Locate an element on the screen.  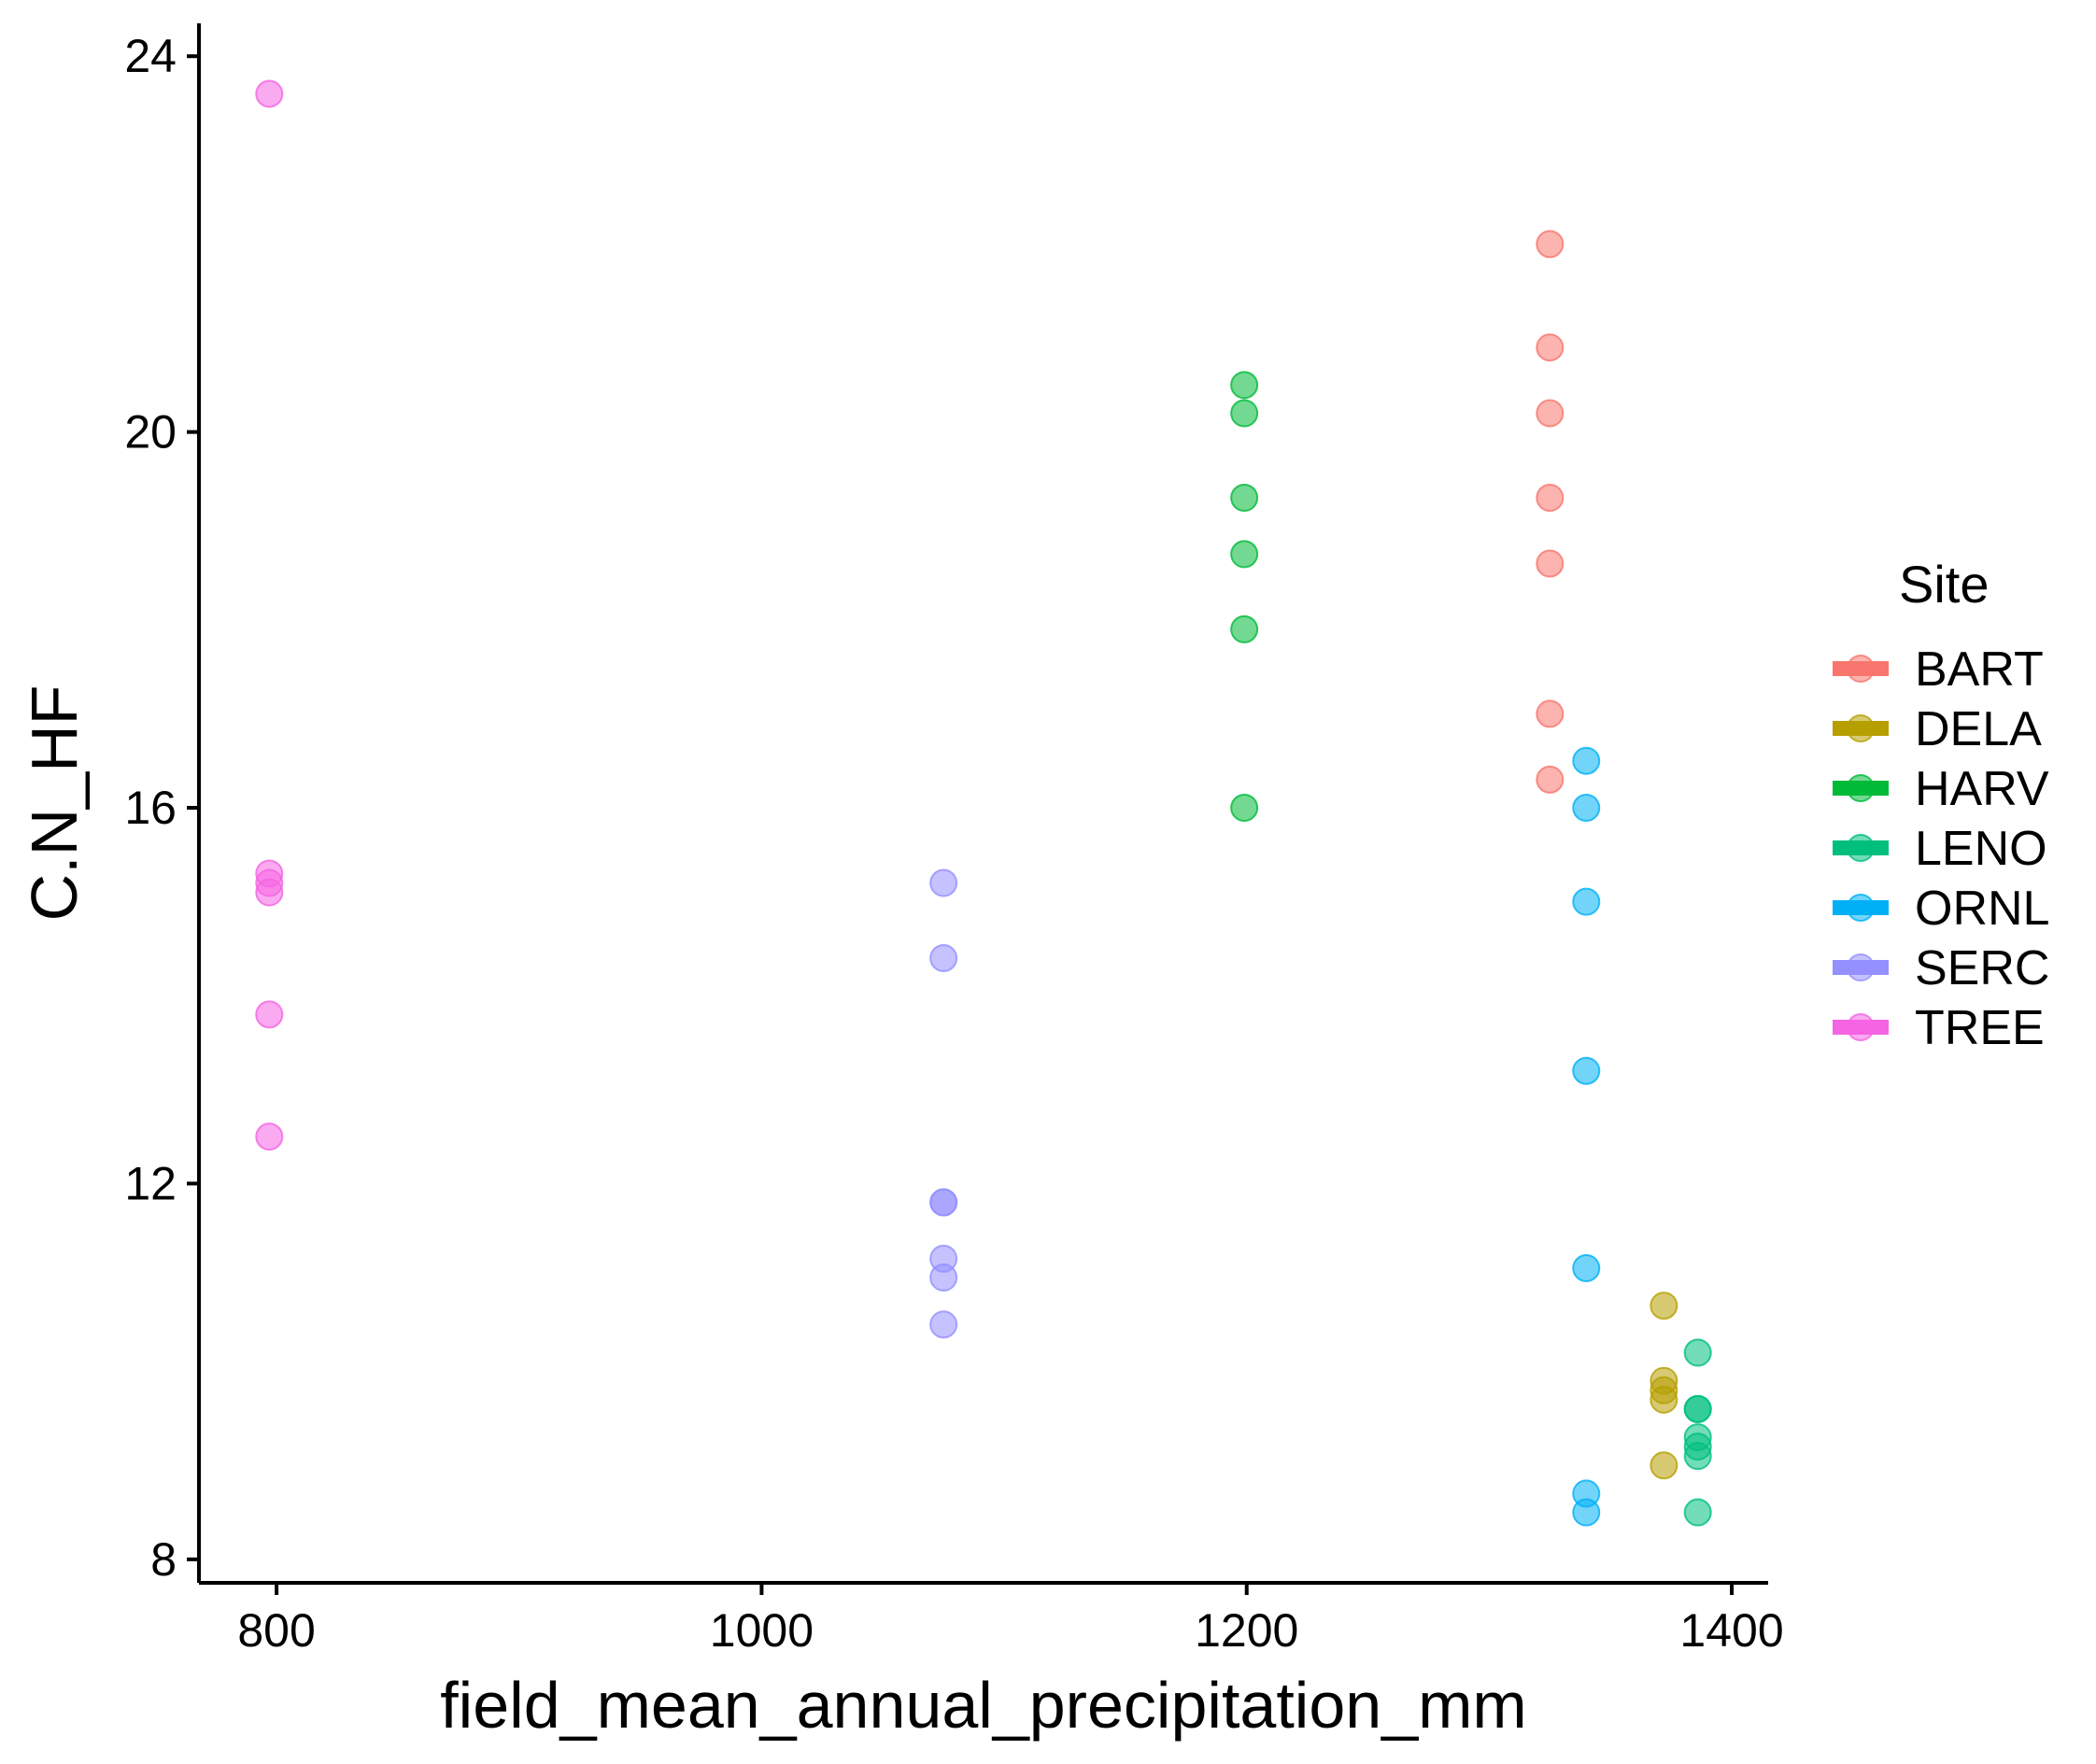
legend-label-harv: HARV is located at coordinates (1982, 789).